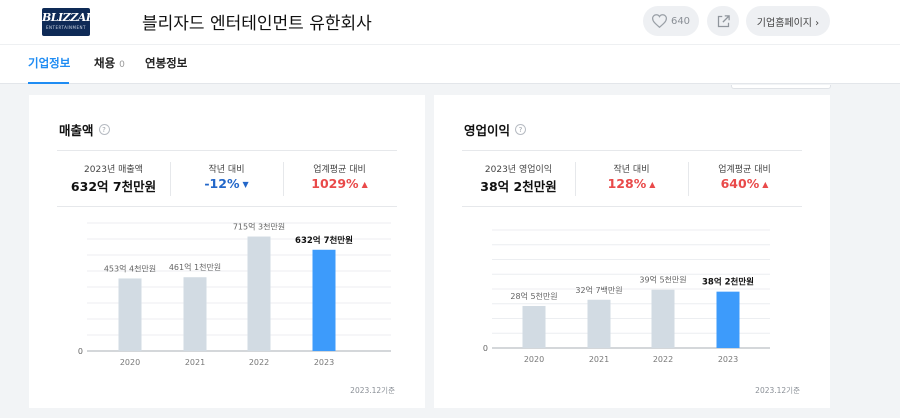 The width and height of the screenshot is (900, 418). I want to click on revenue-title-text: 매출액, so click(76, 130).